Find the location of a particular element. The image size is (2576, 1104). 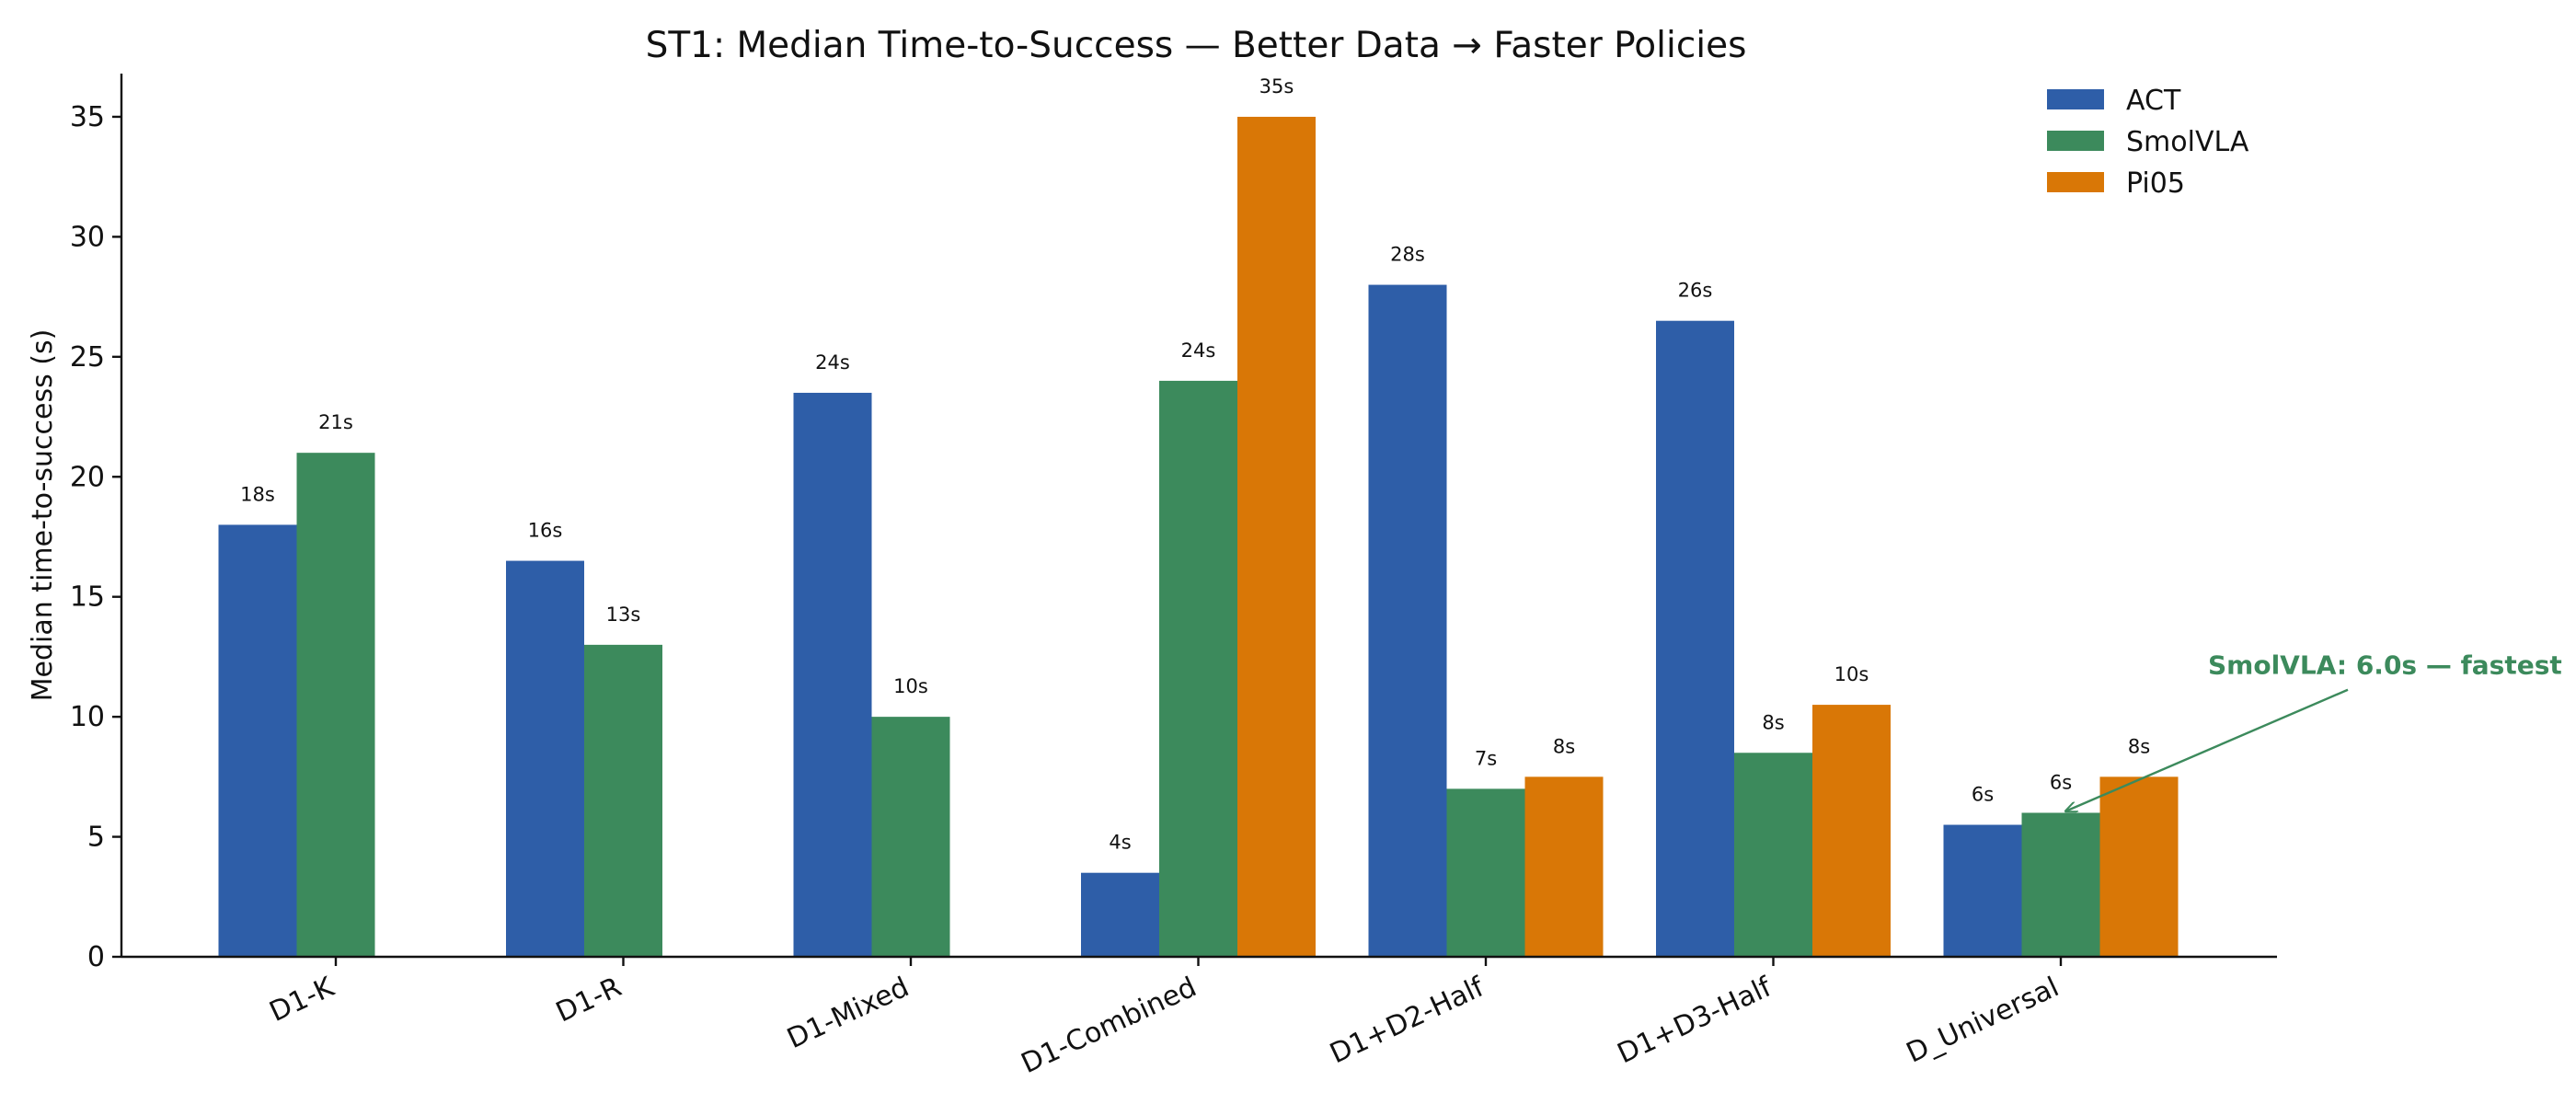

bar-act-d1-k is located at coordinates (257, 740).